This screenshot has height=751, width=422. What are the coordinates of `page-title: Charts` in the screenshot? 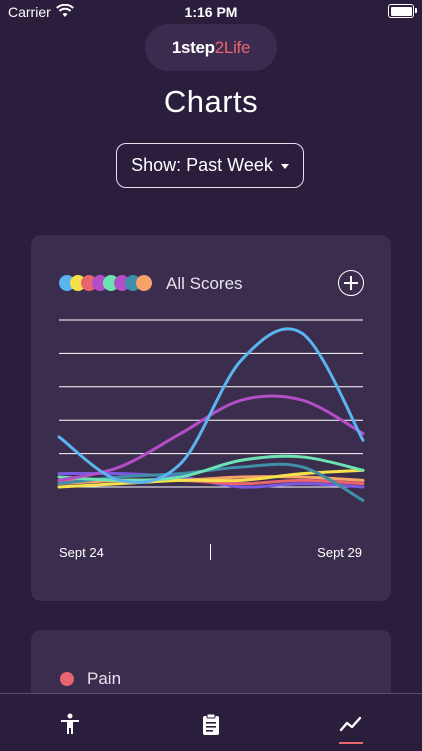 It's located at (211, 101).